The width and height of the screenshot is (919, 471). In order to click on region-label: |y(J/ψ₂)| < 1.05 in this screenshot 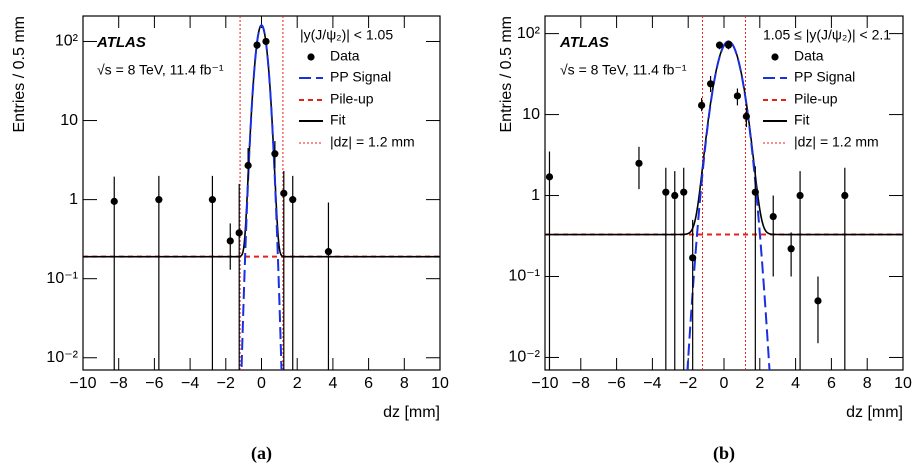, I will do `click(346, 35)`.